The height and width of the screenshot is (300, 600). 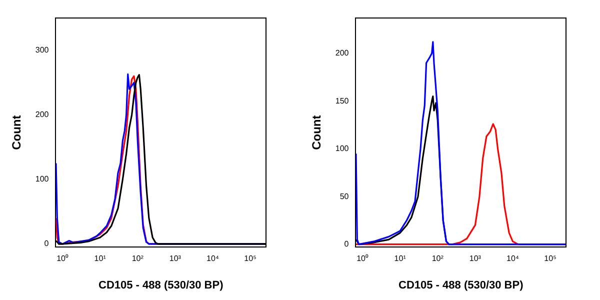 I want to click on y-tick-label: 150, so click(x=342, y=101).